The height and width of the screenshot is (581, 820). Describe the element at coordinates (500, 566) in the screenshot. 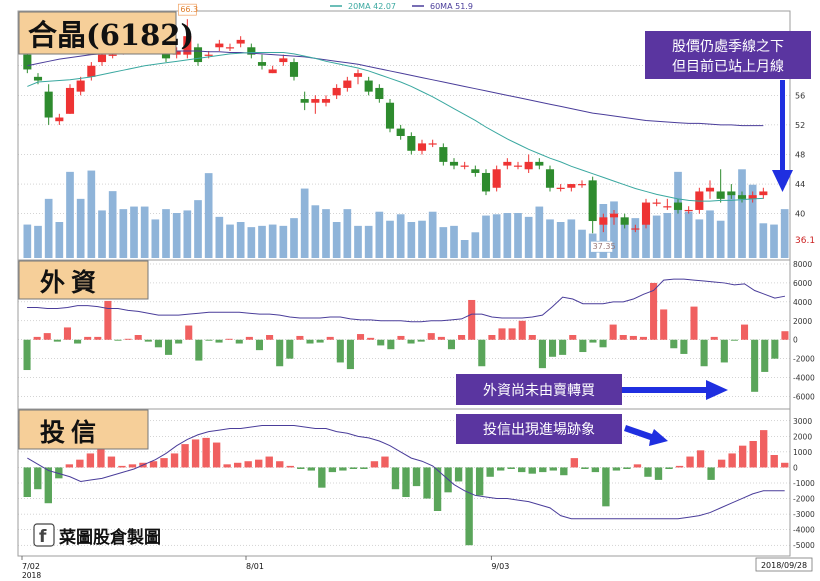

I see `x-axis-label: 9/03` at that location.